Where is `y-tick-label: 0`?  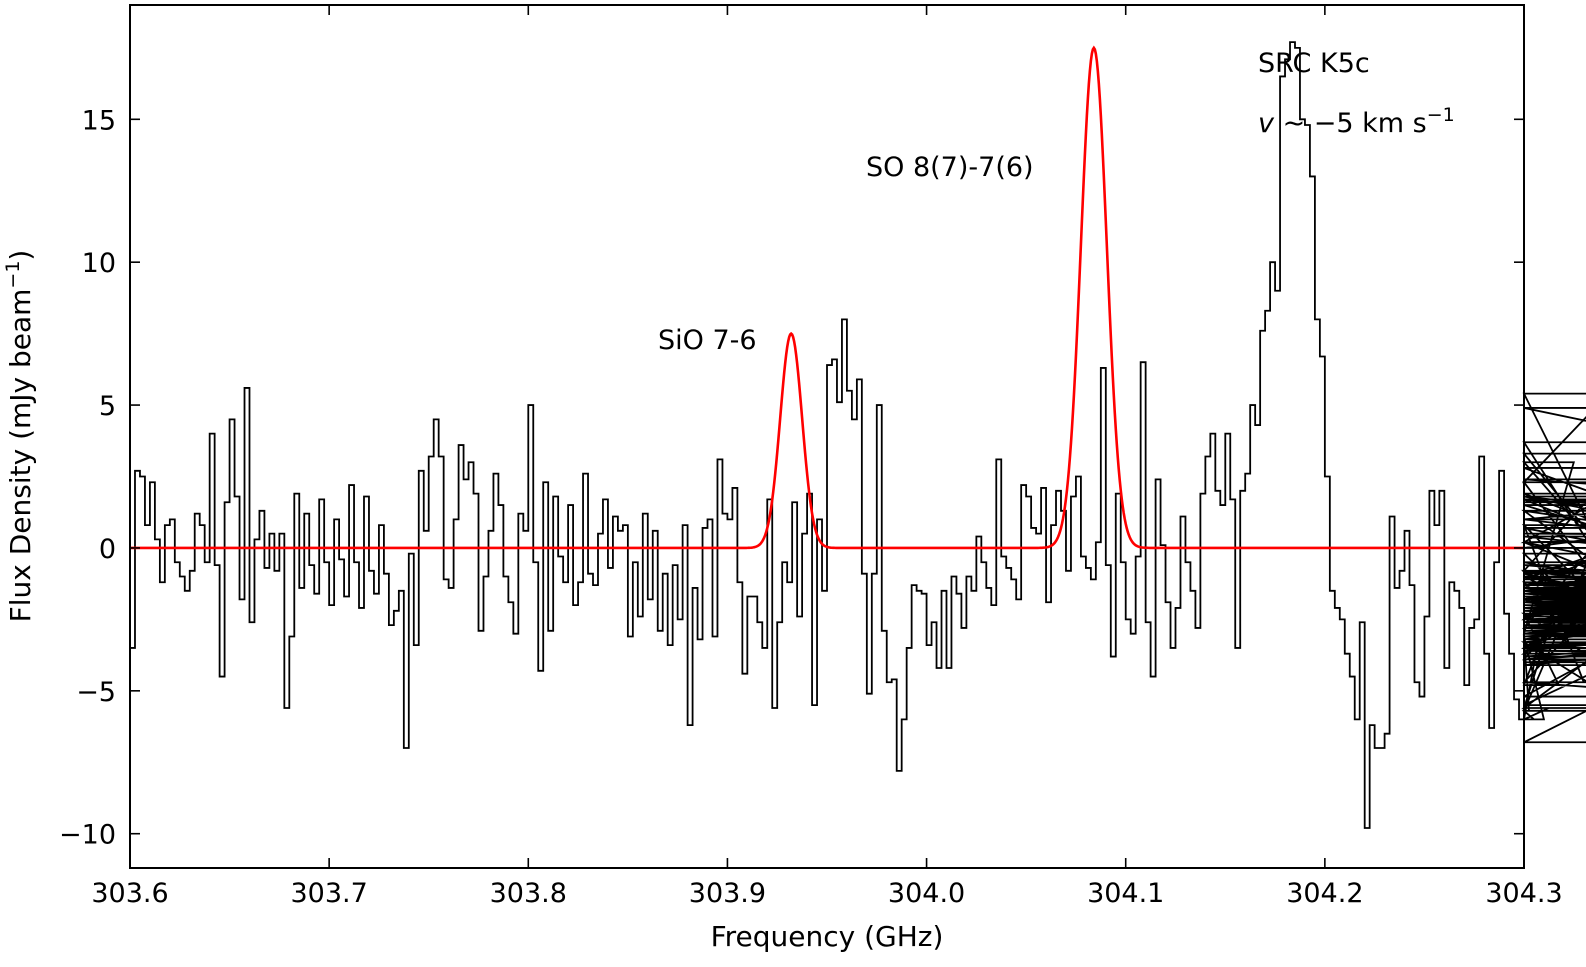 y-tick-label: 0 is located at coordinates (107, 549).